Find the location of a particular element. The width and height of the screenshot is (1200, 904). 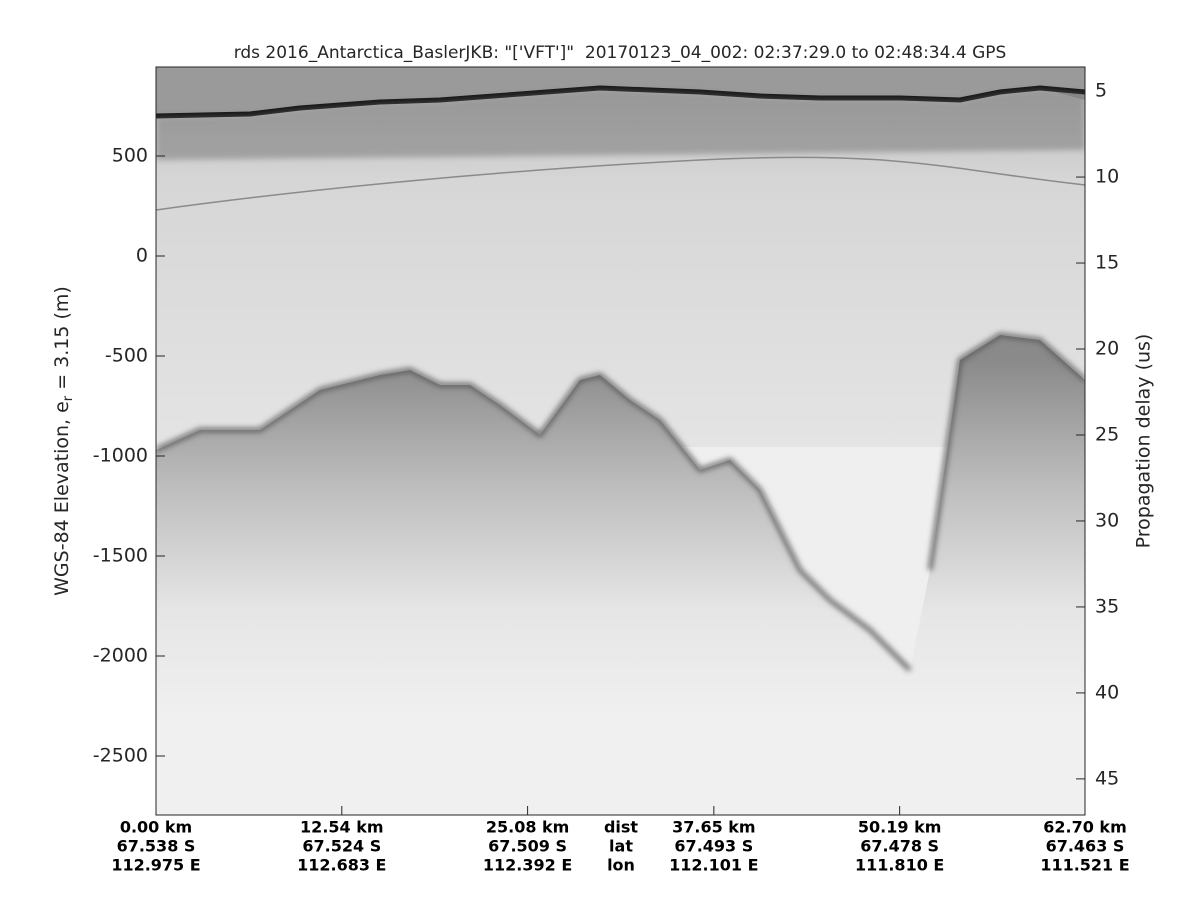

y2-axis-label: Propagation delay (us) is located at coordinates (1144, 441).